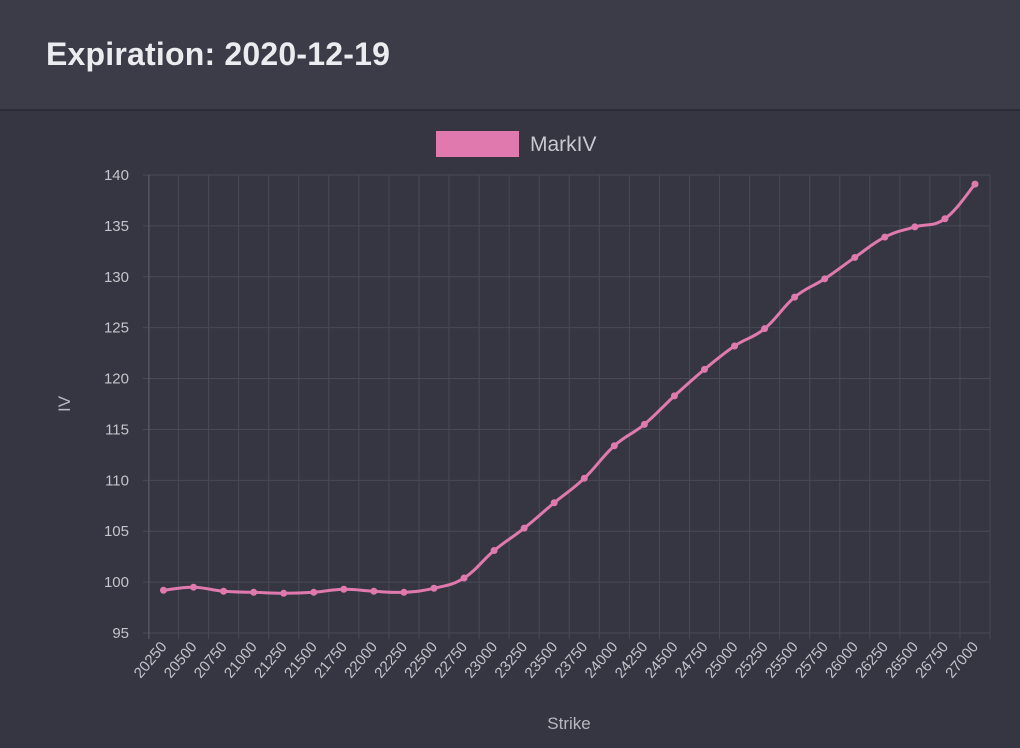 The width and height of the screenshot is (1020, 748). What do you see at coordinates (421, 660) in the screenshot?
I see `x-tick-label: 22500` at bounding box center [421, 660].